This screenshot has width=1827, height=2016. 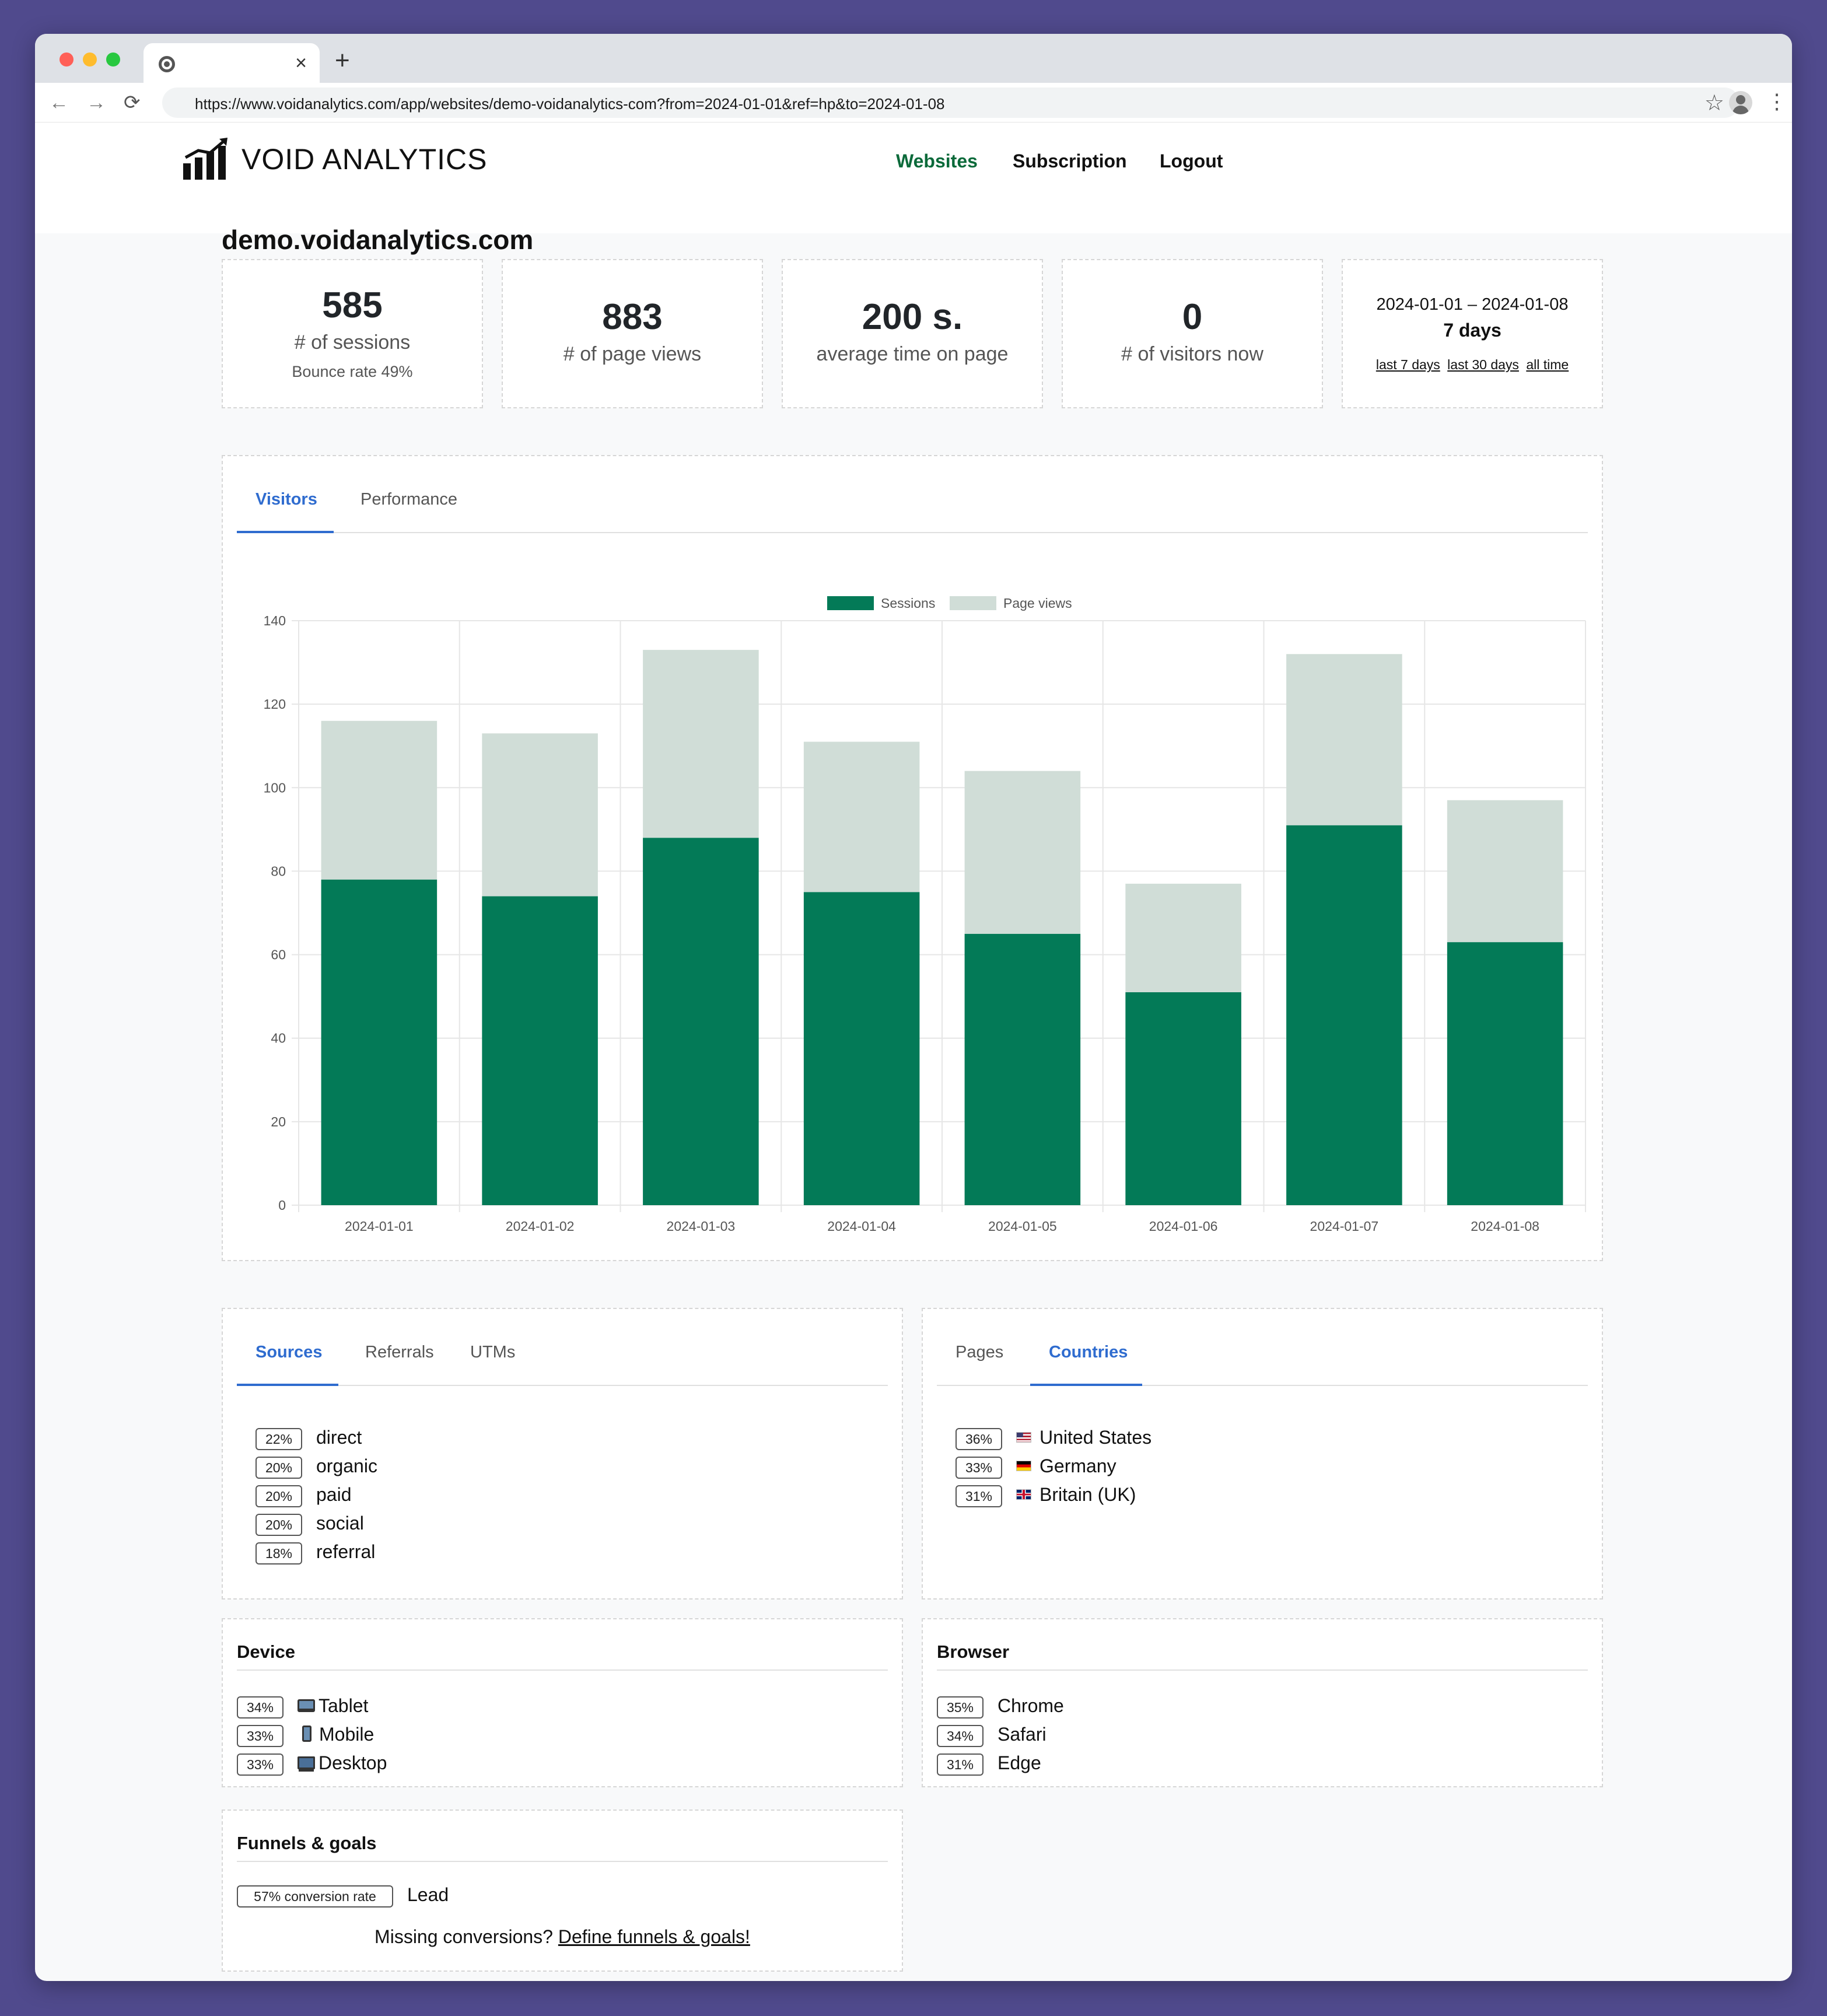 What do you see at coordinates (562, 1861) in the screenshot?
I see `funnels-title-rule` at bounding box center [562, 1861].